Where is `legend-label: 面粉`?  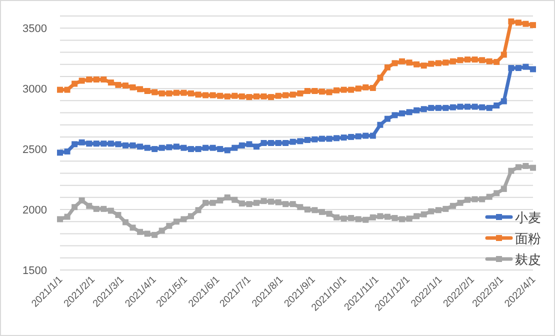 legend-label: 面粉 is located at coordinates (528, 238).